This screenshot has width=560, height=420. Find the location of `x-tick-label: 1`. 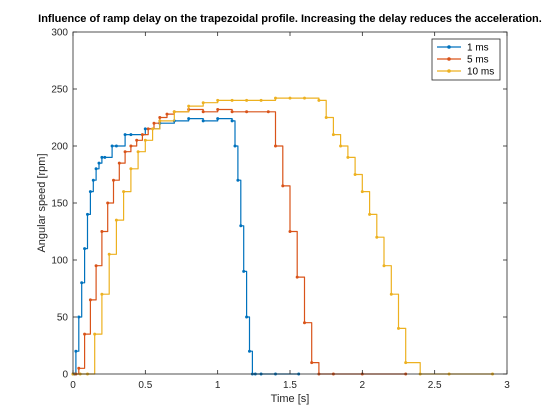

x-tick-label: 1 is located at coordinates (218, 385).